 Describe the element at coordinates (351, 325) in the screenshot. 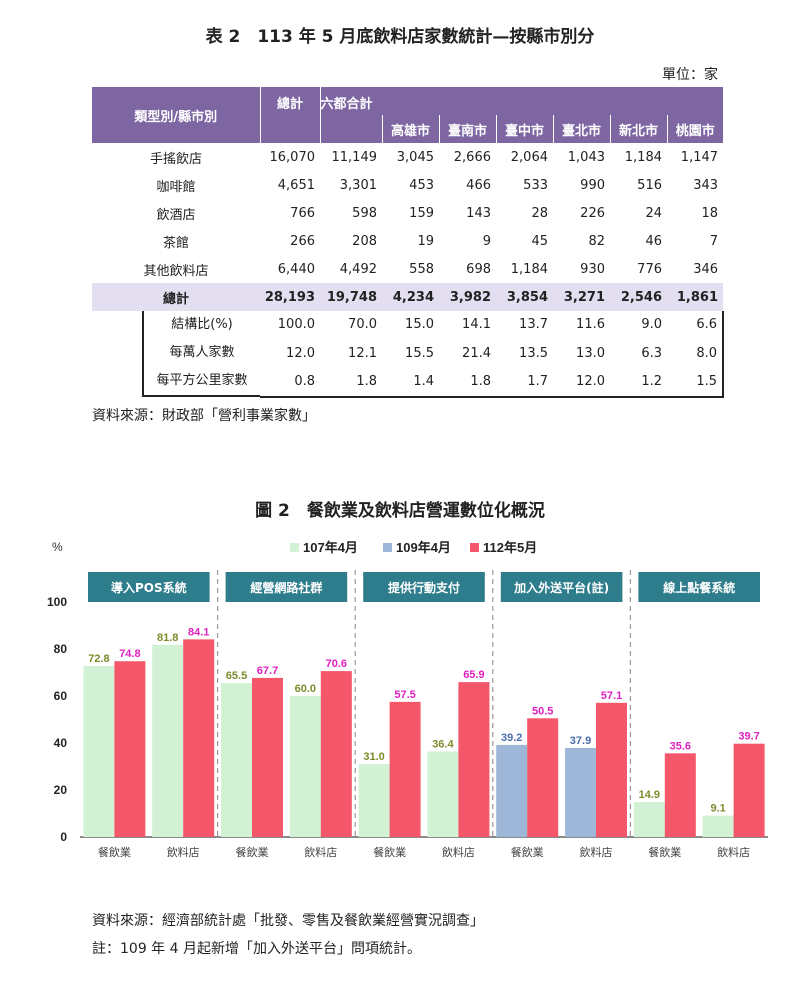

I see `table-cell: 70.0` at that location.